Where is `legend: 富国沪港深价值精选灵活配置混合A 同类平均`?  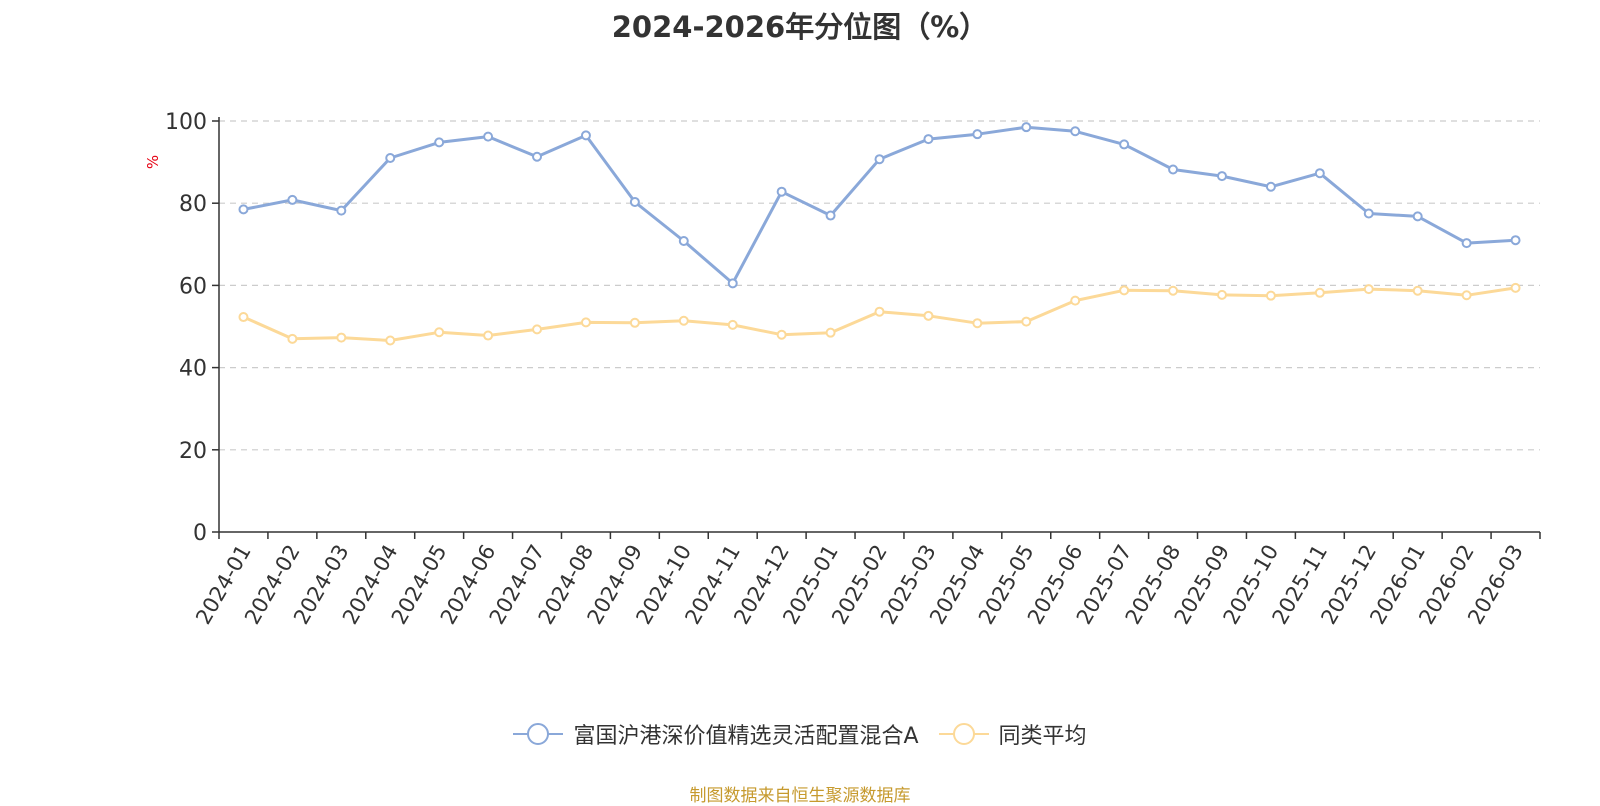
legend: 富国沪港深价值精选灵活配置混合A 同类平均 is located at coordinates (800, 734).